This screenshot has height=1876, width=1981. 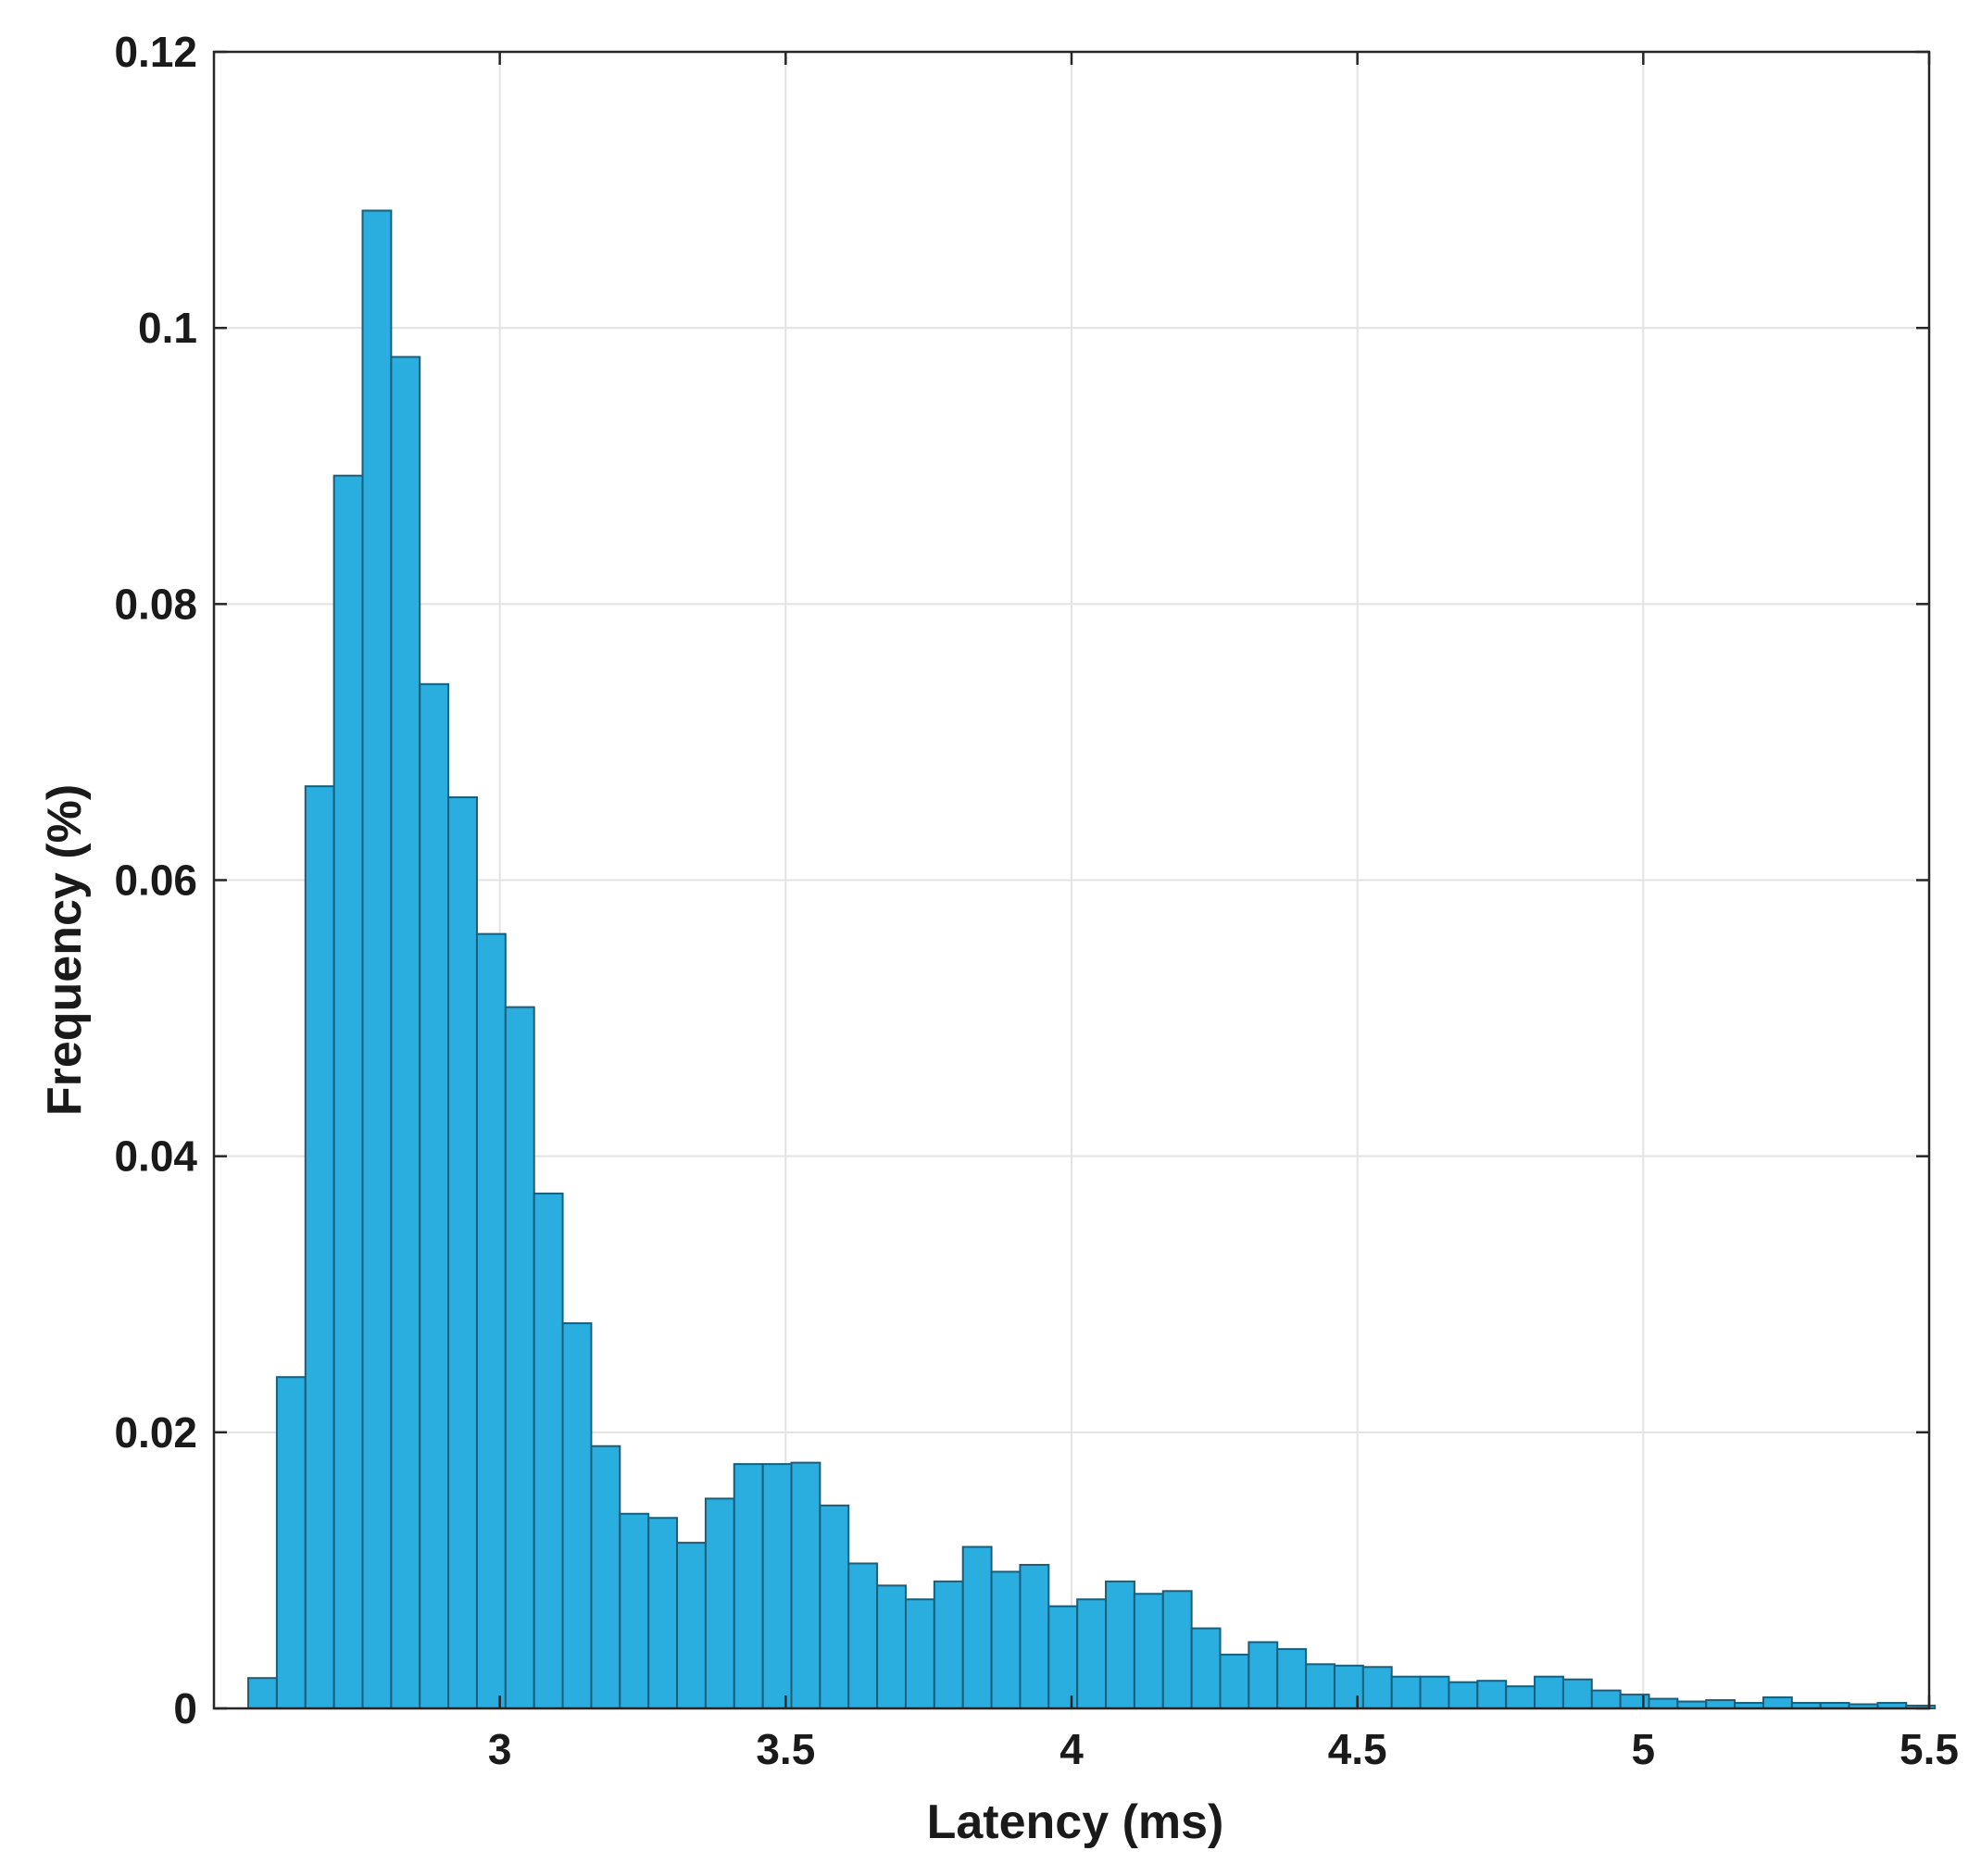 What do you see at coordinates (500, 1749) in the screenshot?
I see `x-tick-label-0: 3` at bounding box center [500, 1749].